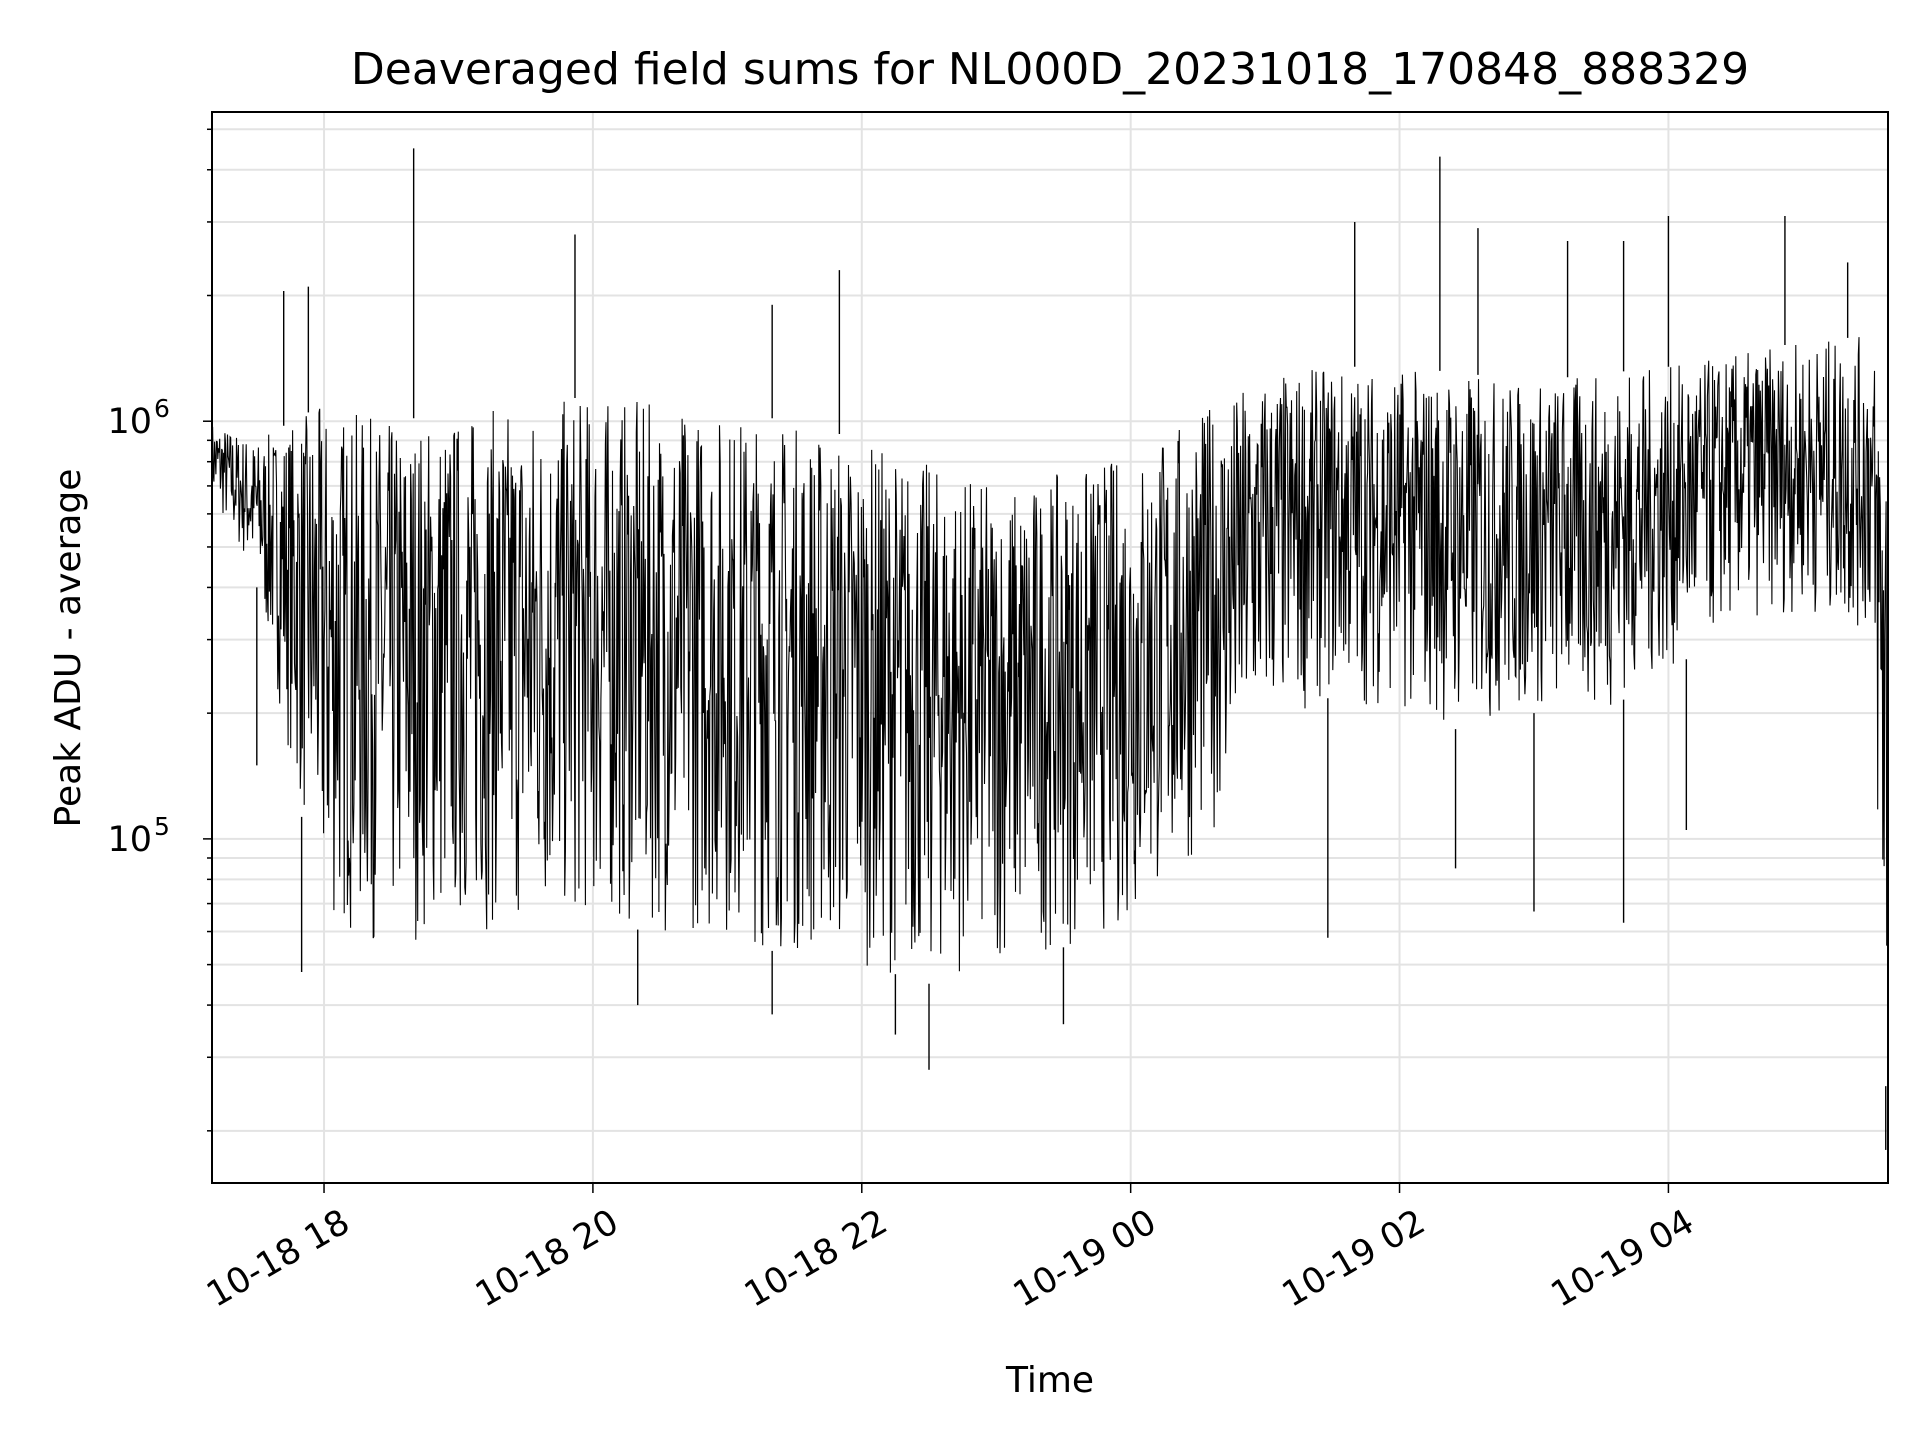 This screenshot has width=1920, height=1440. Describe the element at coordinates (162, 826) in the screenshot. I see `y-tick-label-exponent: 5` at that location.